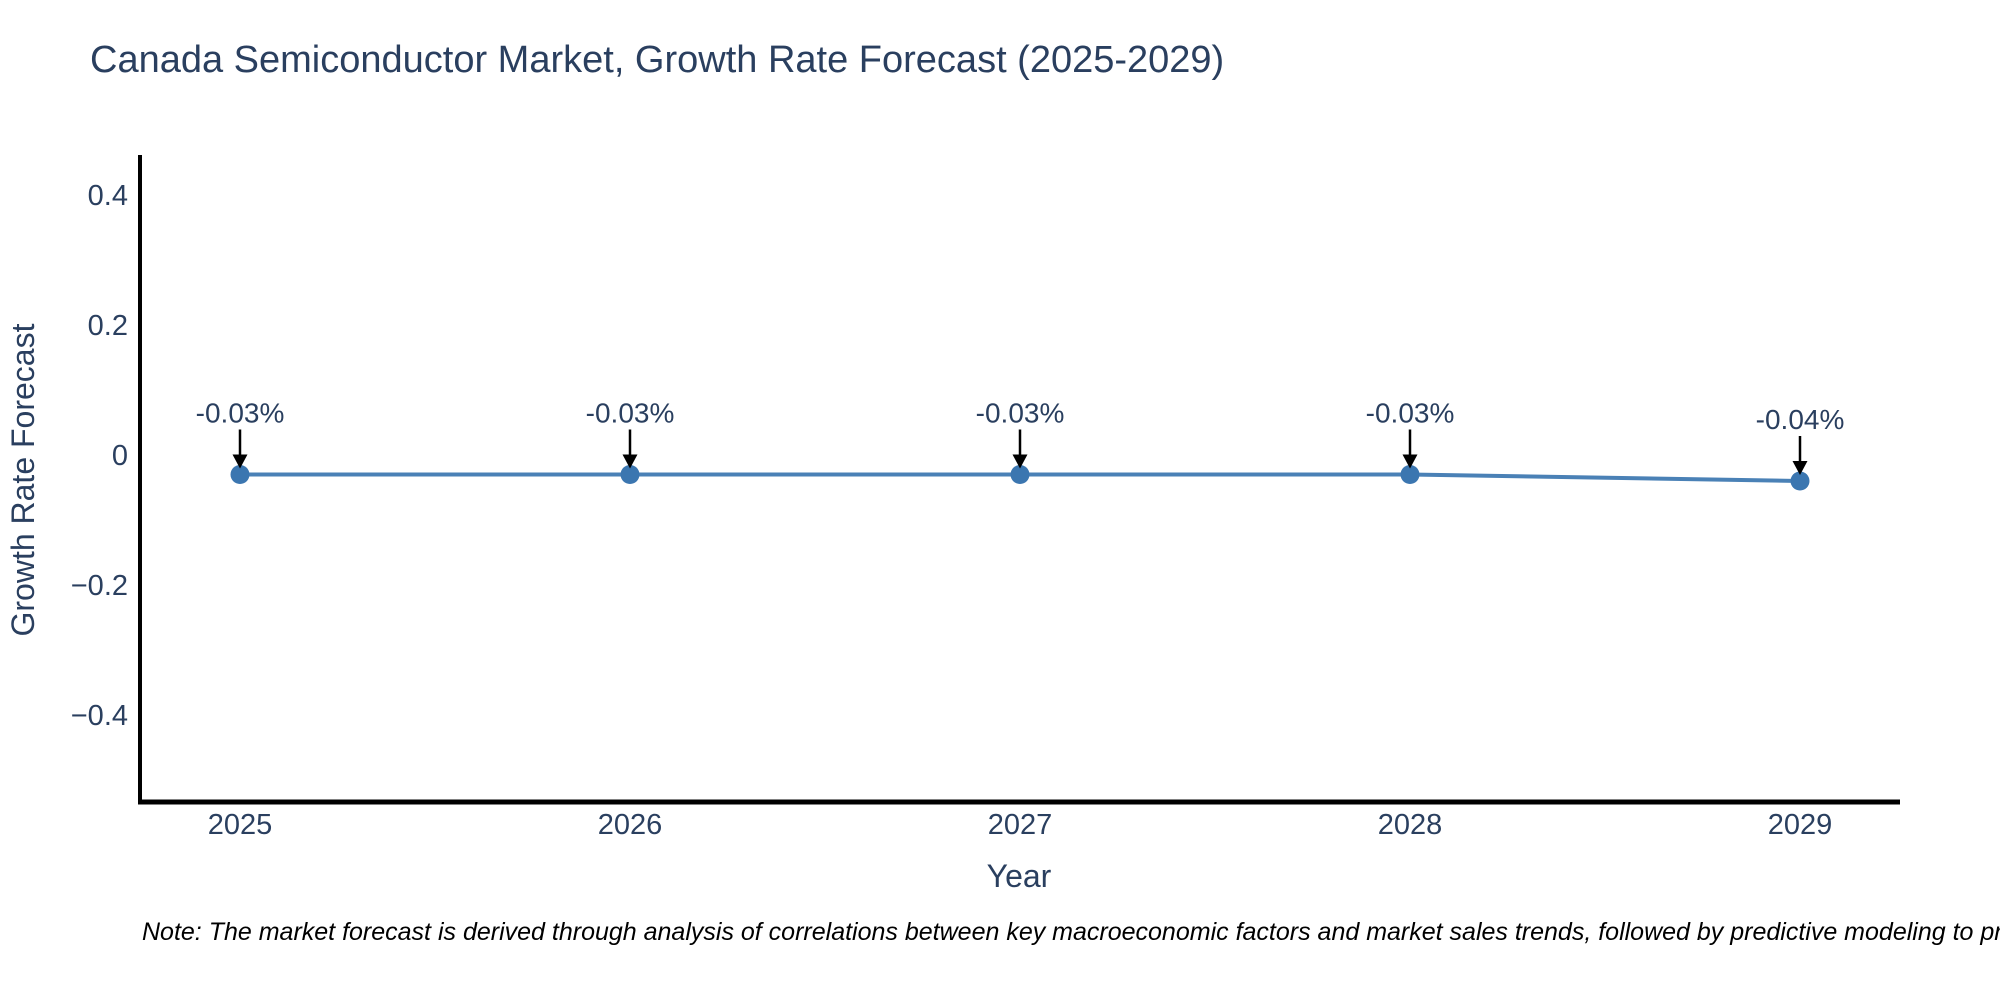 Image resolution: width=2000 pixels, height=1000 pixels. I want to click on point-value-label: -0.04%, so click(1800, 419).